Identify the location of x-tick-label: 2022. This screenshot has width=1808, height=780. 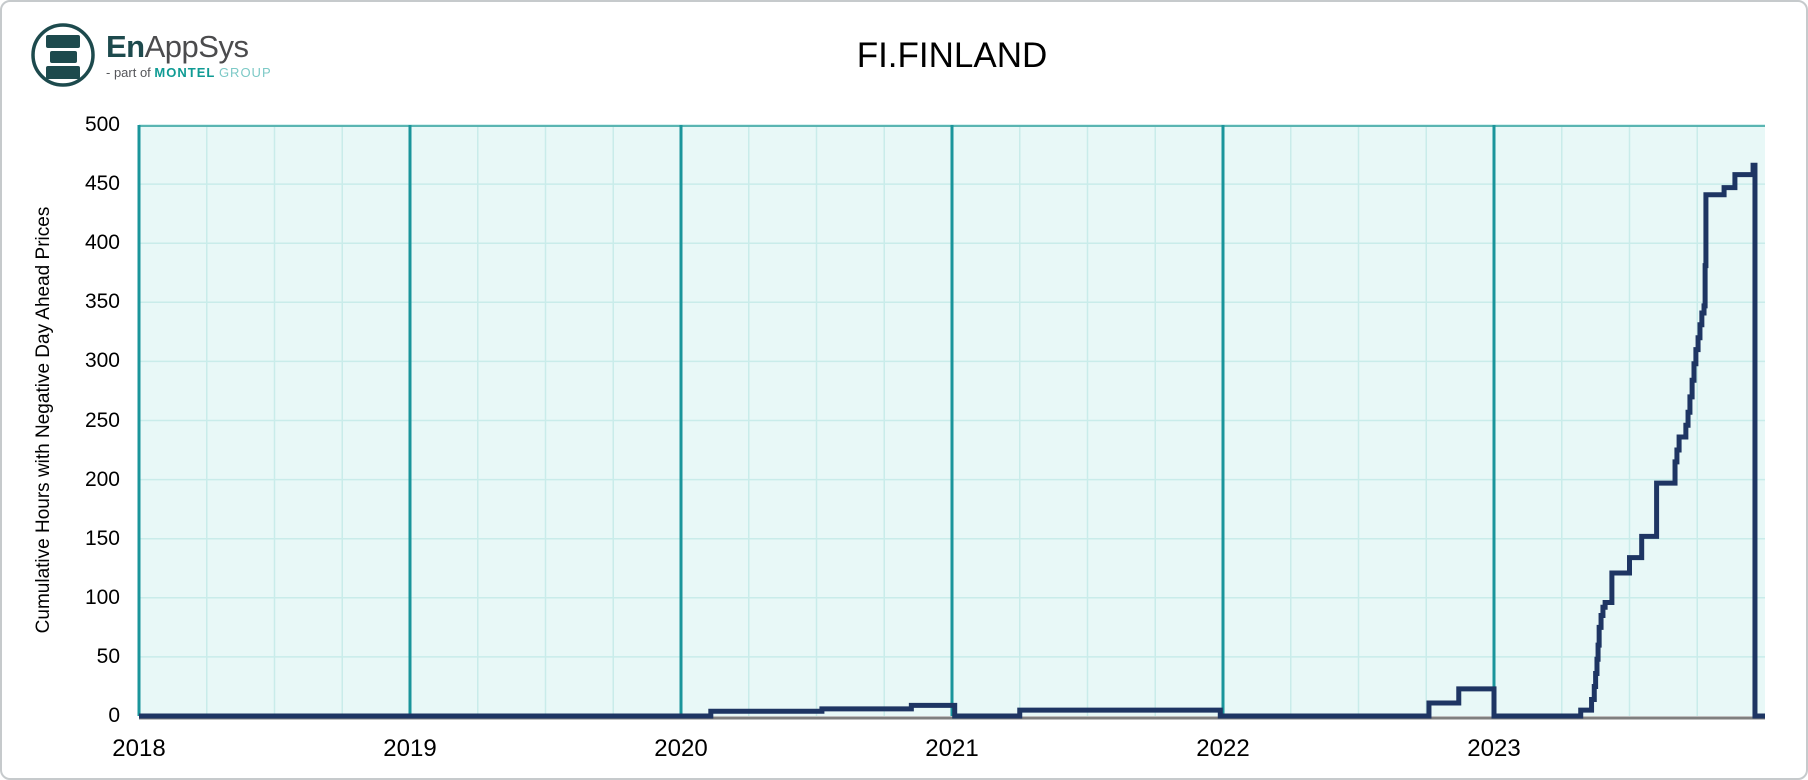
(1223, 748).